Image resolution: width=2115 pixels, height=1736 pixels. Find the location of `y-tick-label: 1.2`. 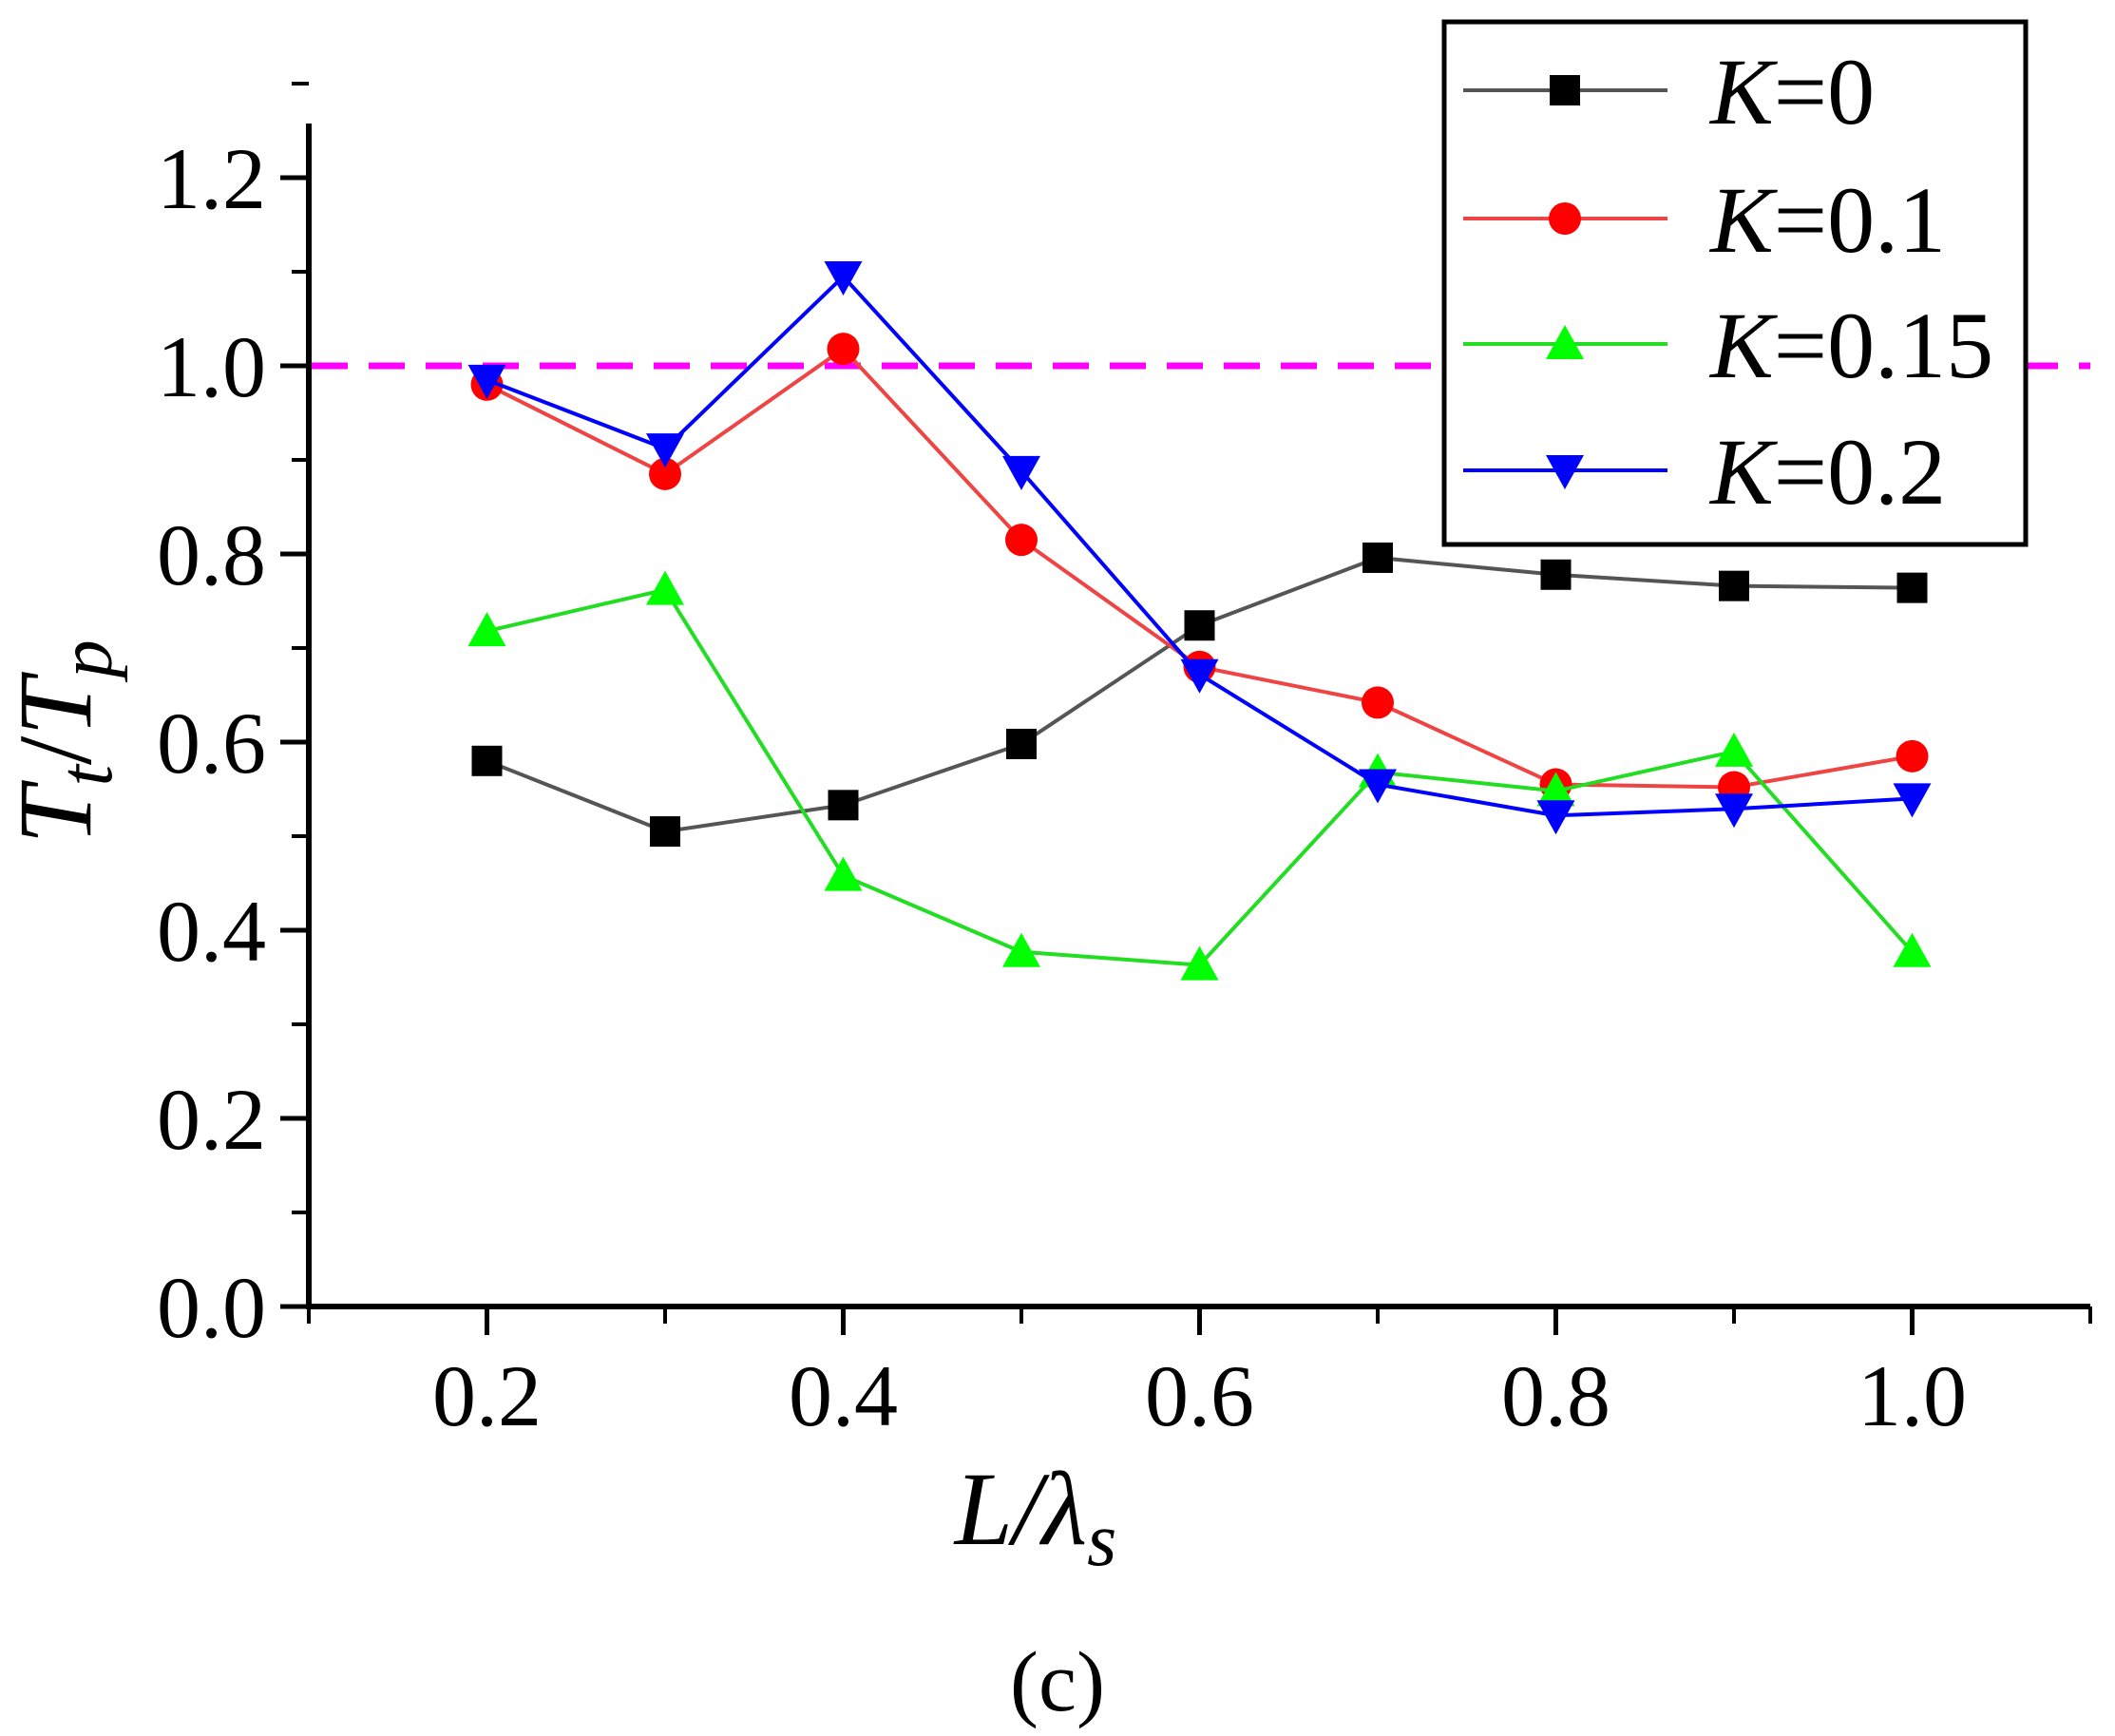

y-tick-label: 1.2 is located at coordinates (211, 179).